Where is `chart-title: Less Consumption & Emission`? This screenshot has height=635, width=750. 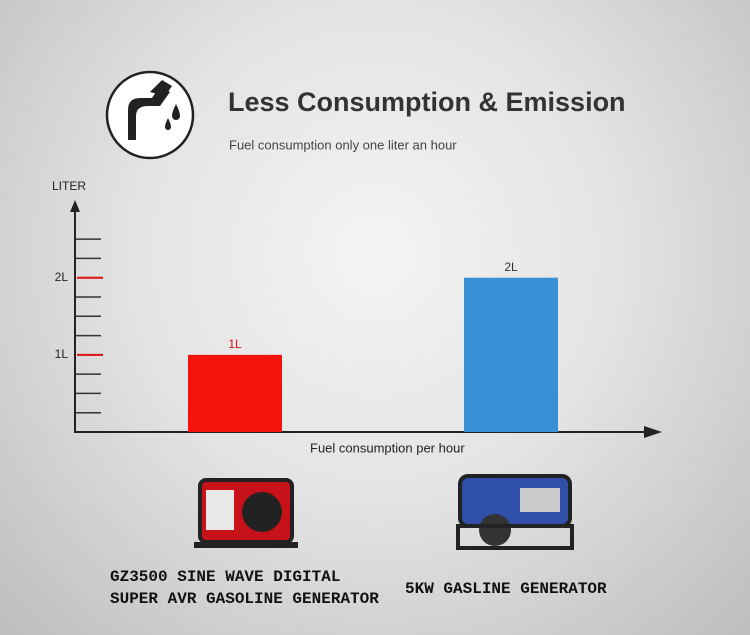
chart-title: Less Consumption & Emission is located at coordinates (427, 102).